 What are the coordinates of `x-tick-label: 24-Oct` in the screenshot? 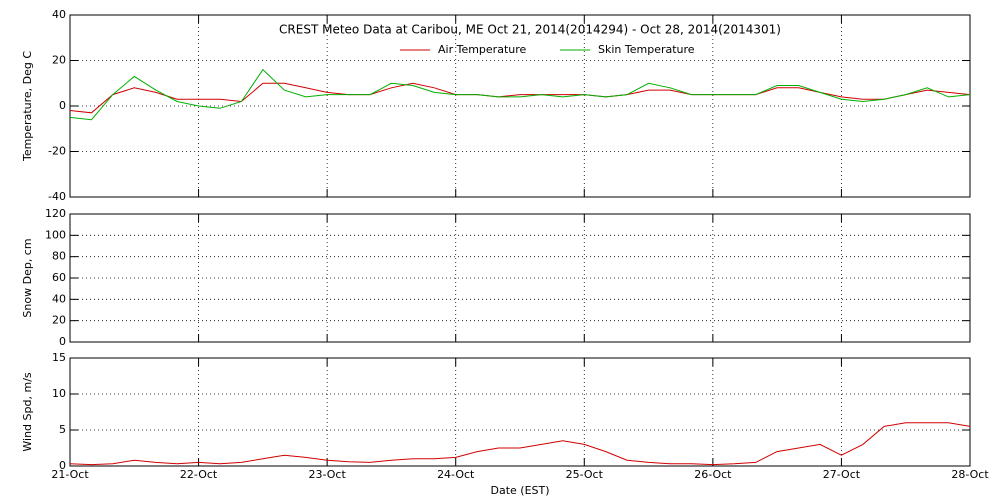 It's located at (456, 474).